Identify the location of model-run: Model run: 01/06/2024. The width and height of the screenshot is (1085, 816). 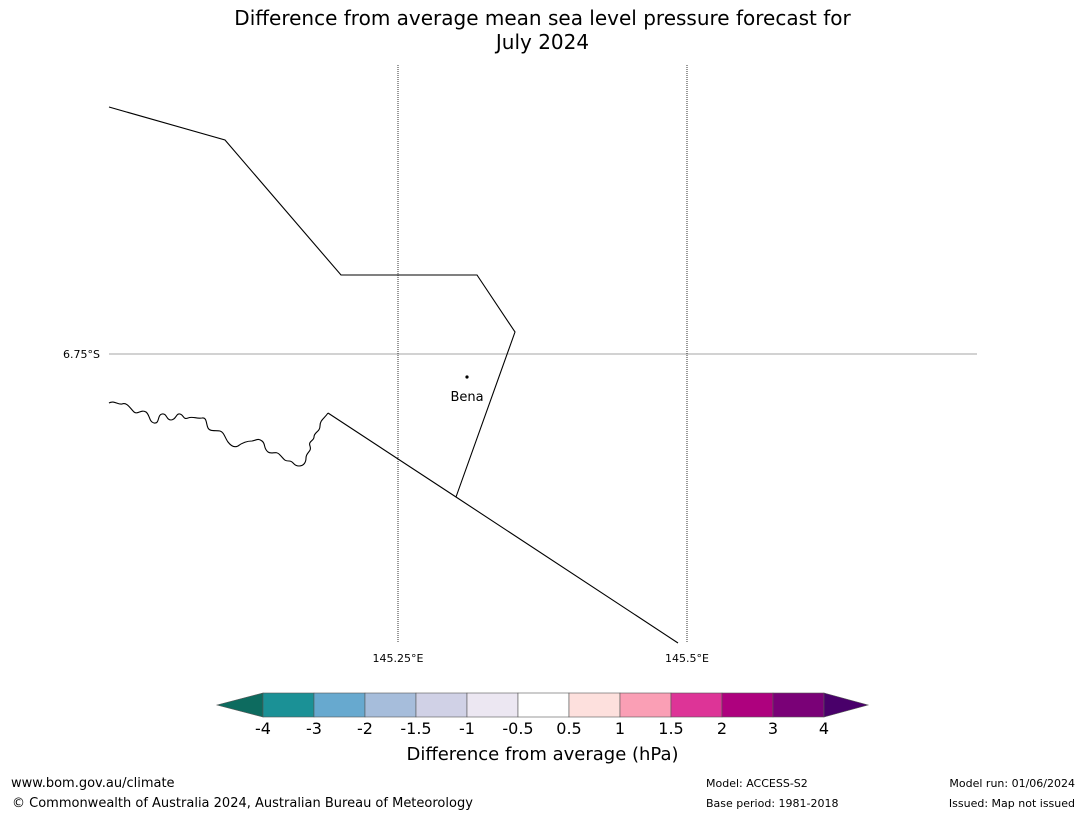
(1012, 783).